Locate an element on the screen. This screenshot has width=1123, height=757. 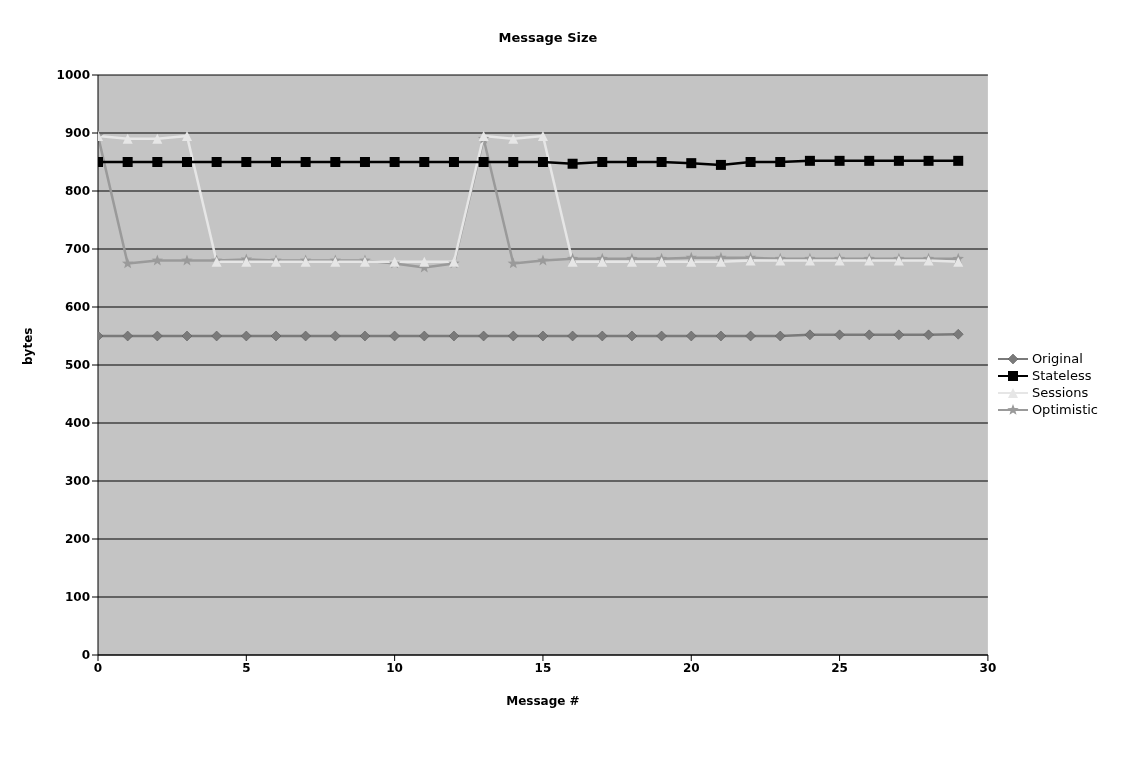
x-tick-label: 5 is located at coordinates (246, 667).